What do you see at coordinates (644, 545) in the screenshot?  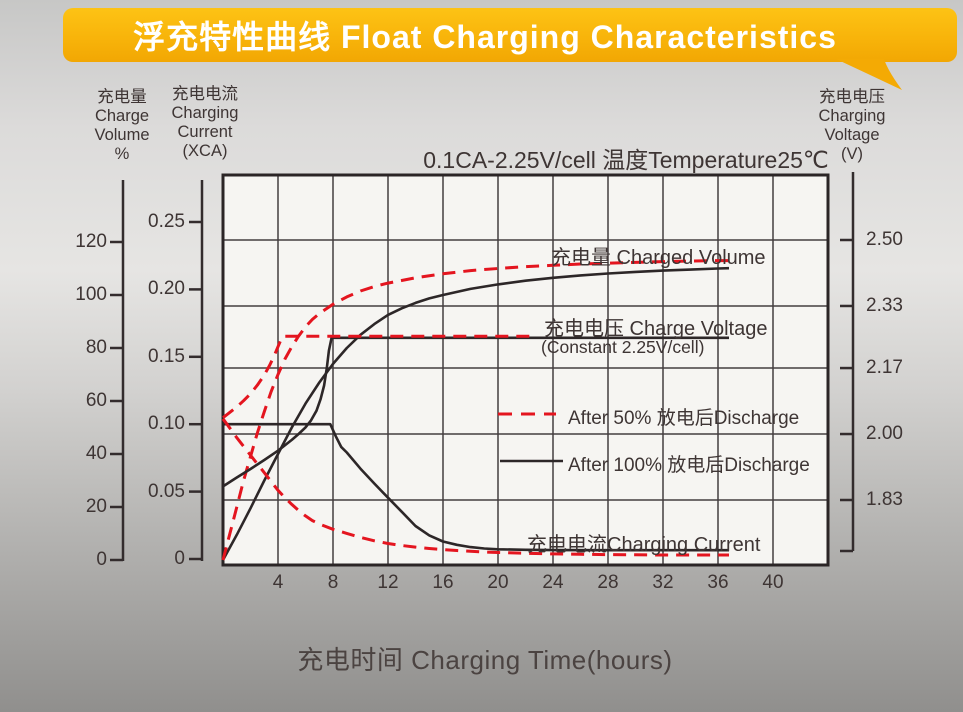 I see `charging-current-label: 充电电流Charging Current` at bounding box center [644, 545].